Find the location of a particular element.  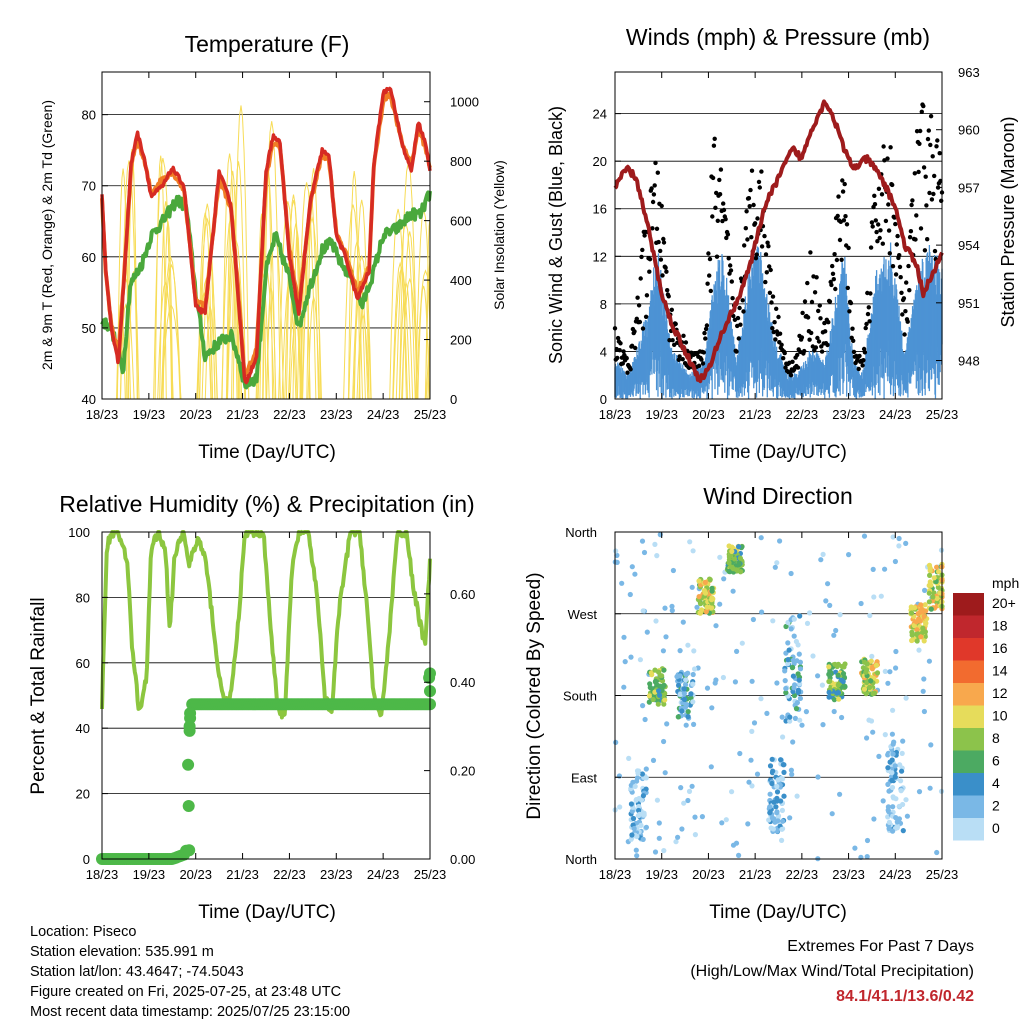

colorbar-title: mph is located at coordinates (1005, 583).